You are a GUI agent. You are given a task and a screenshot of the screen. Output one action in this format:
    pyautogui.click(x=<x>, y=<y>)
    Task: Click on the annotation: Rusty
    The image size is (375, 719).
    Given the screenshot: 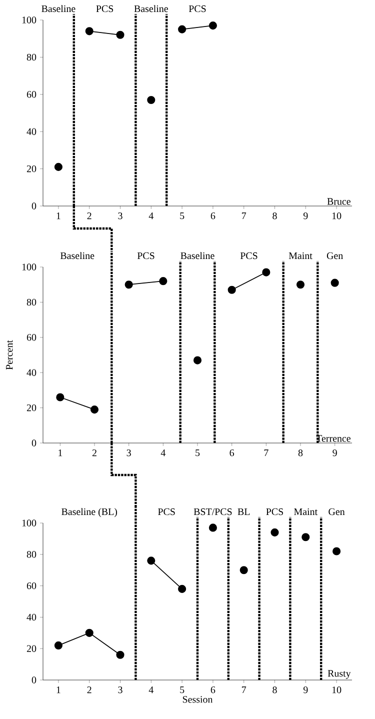 What is the action you would take?
    pyautogui.click(x=339, y=674)
    